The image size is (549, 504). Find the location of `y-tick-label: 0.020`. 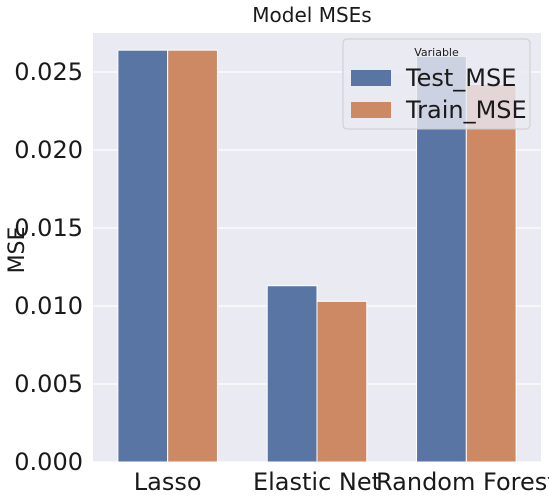

y-tick-label: 0.020 is located at coordinates (48, 150).